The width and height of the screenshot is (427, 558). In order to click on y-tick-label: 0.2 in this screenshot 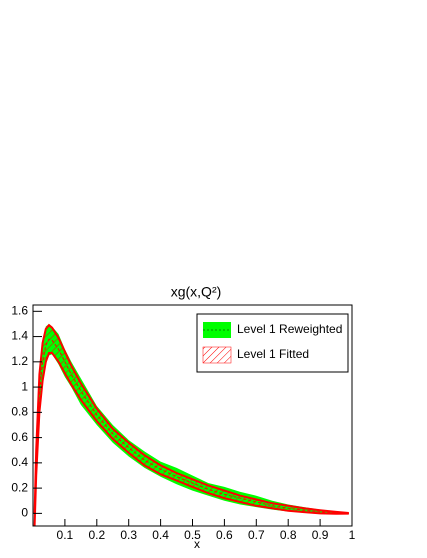, I will do `click(19, 487)`.